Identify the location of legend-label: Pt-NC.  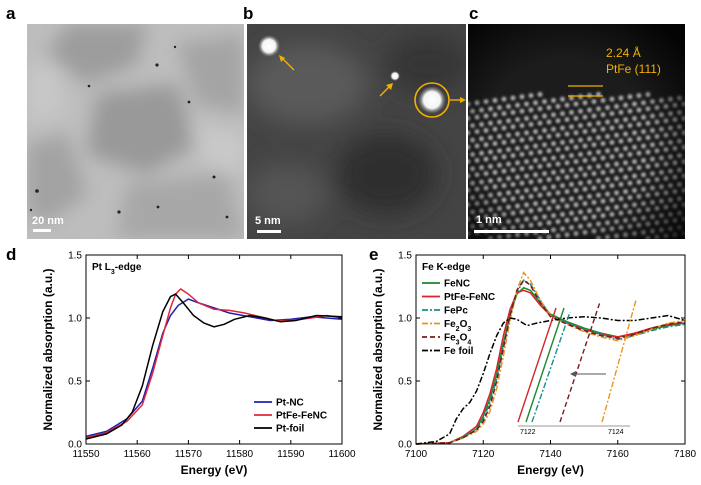
(290, 403).